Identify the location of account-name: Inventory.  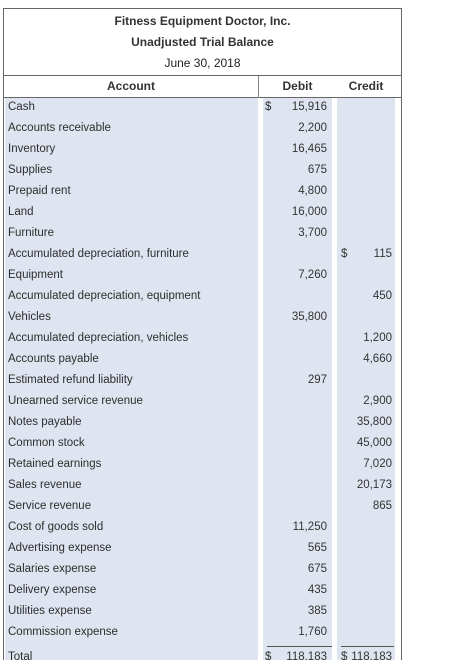
(32, 149).